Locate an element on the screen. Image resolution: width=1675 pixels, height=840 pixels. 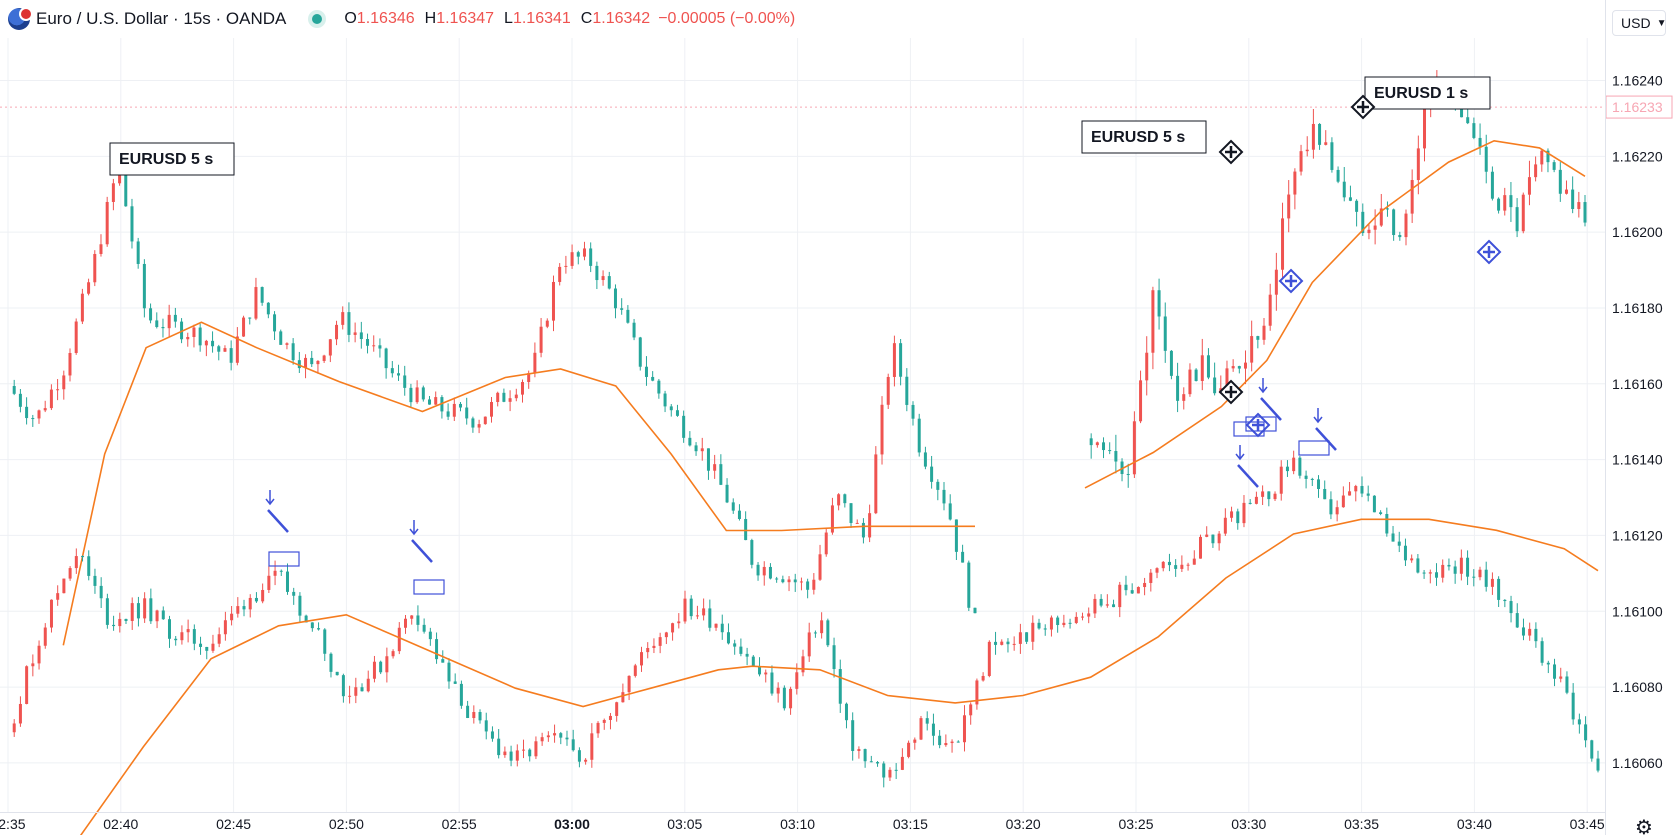
currency-button: USD ▼ is located at coordinates (1639, 23).